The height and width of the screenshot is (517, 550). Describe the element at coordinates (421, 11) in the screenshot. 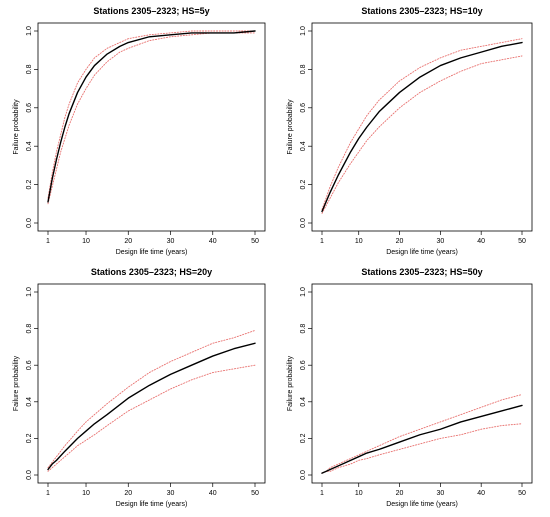

I see `chart-title: Stations 2305–2323; HS=10y` at that location.